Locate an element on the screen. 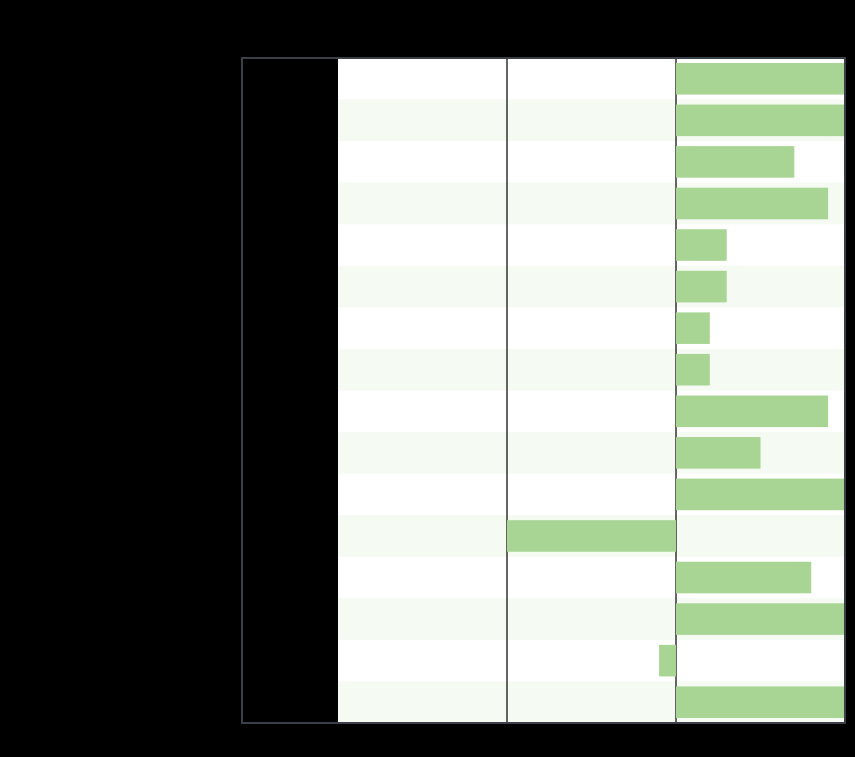  label-strip is located at coordinates (290, 390).